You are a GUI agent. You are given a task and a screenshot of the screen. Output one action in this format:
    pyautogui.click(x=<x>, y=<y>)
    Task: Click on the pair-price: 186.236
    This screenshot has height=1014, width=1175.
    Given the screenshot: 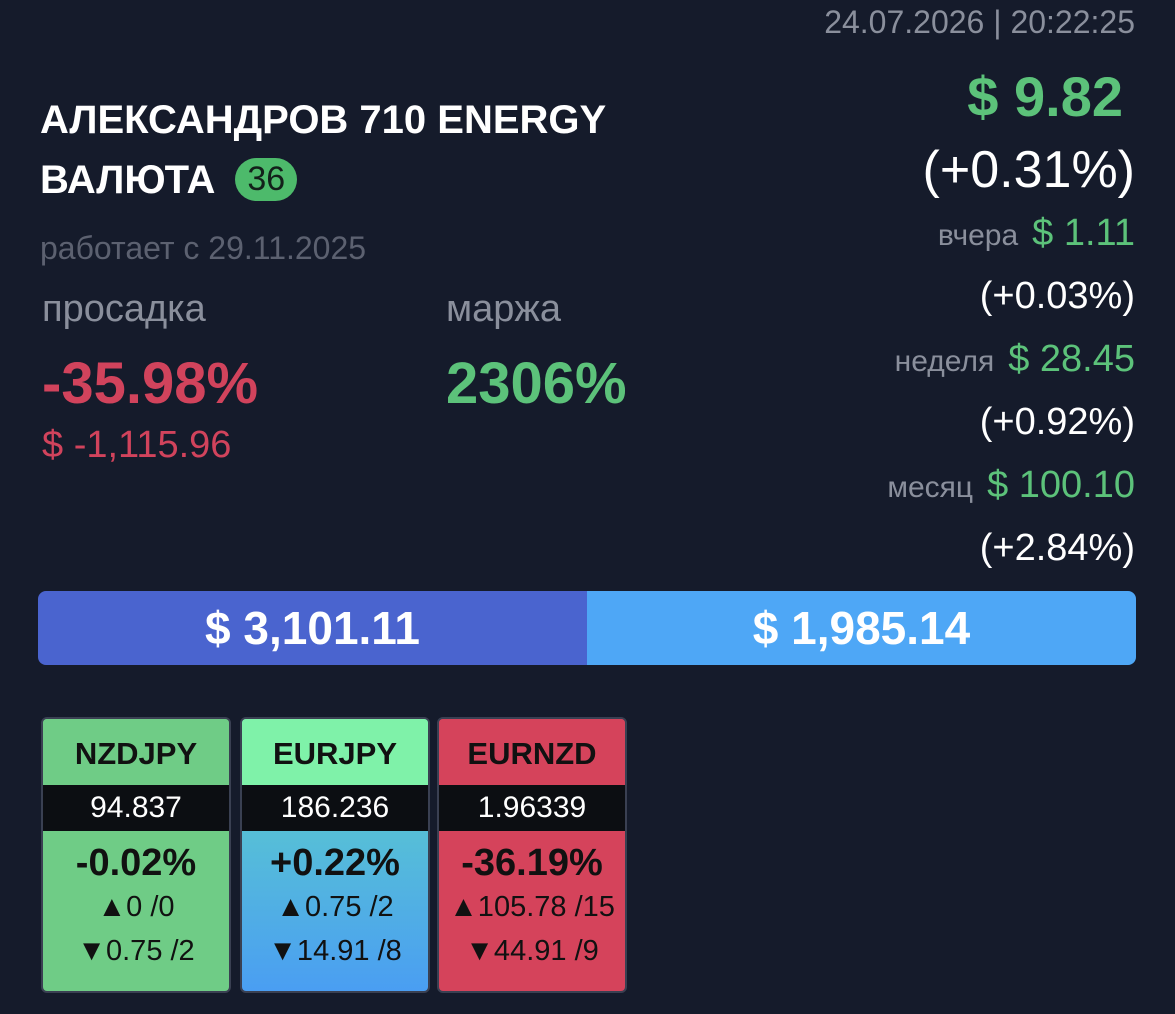 What is the action you would take?
    pyautogui.click(x=335, y=808)
    